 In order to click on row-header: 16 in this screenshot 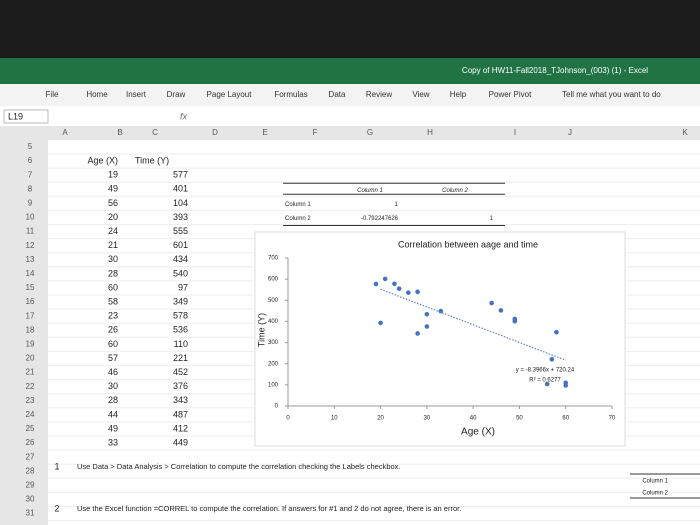, I will do `click(30, 301)`.